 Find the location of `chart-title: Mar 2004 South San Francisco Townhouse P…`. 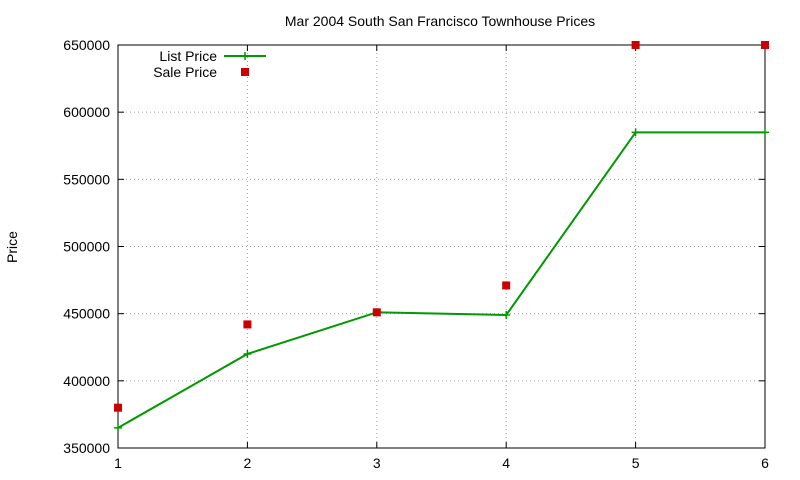

chart-title: Mar 2004 South San Francisco Townhouse P… is located at coordinates (440, 21).